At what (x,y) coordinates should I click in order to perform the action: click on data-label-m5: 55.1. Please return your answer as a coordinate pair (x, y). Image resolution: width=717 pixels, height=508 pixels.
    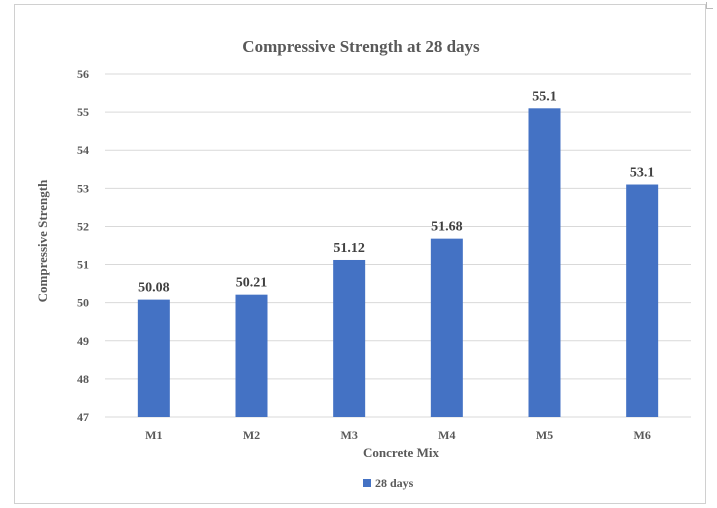
    Looking at the image, I should click on (544, 96).